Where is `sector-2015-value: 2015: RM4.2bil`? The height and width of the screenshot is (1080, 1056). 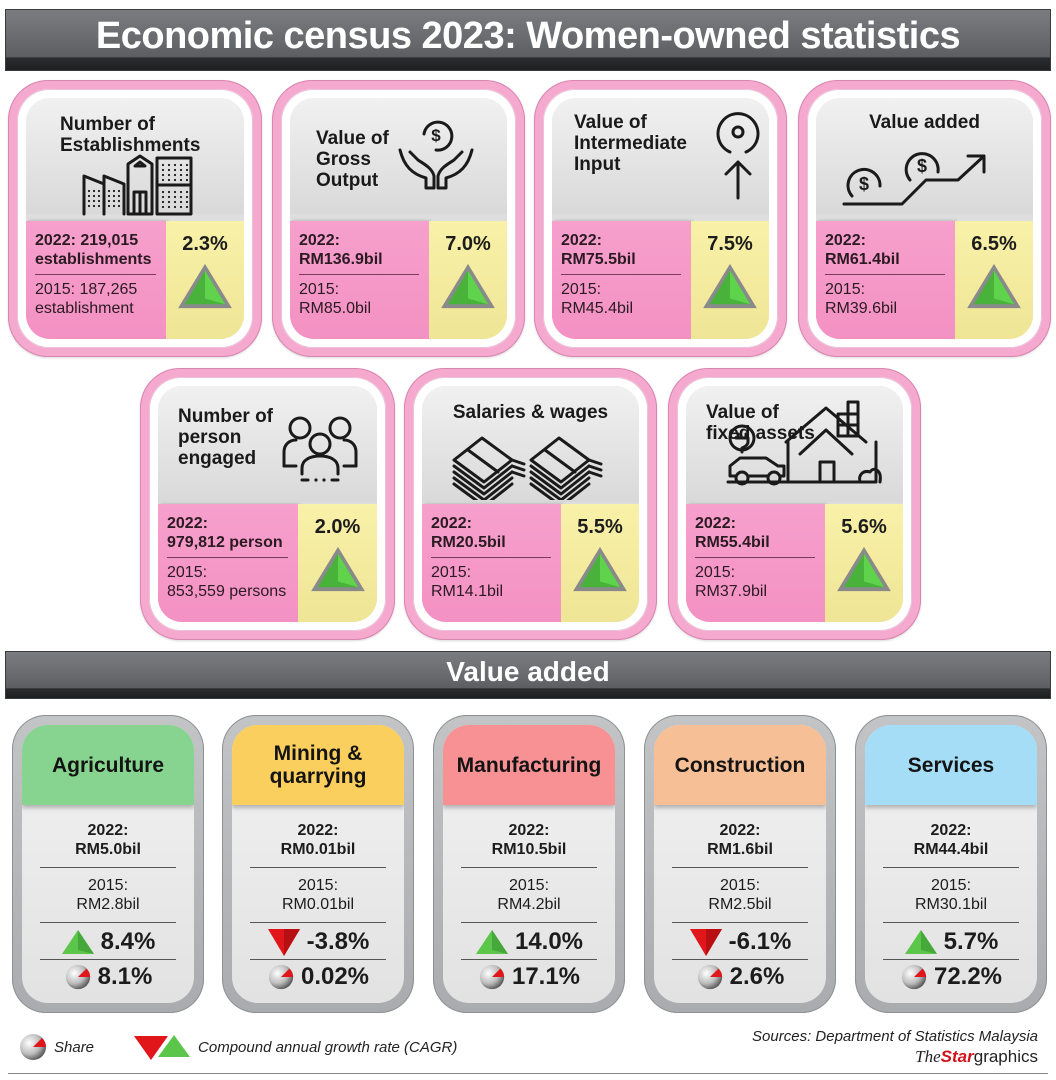
sector-2015-value: 2015: RM4.2bil is located at coordinates (529, 895).